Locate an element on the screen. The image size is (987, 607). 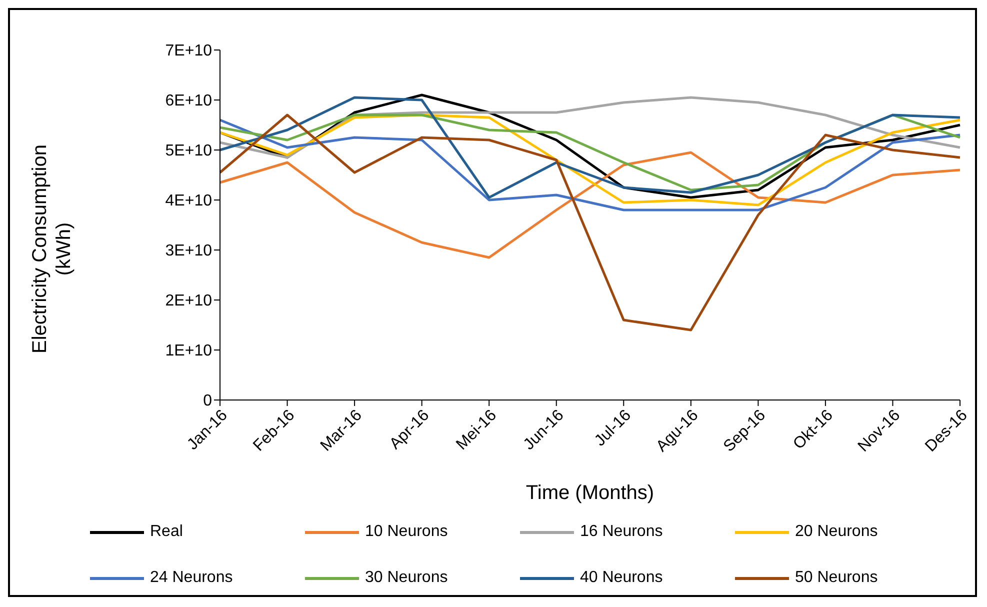
legend-label: 24 Neurons is located at coordinates (191, 578).